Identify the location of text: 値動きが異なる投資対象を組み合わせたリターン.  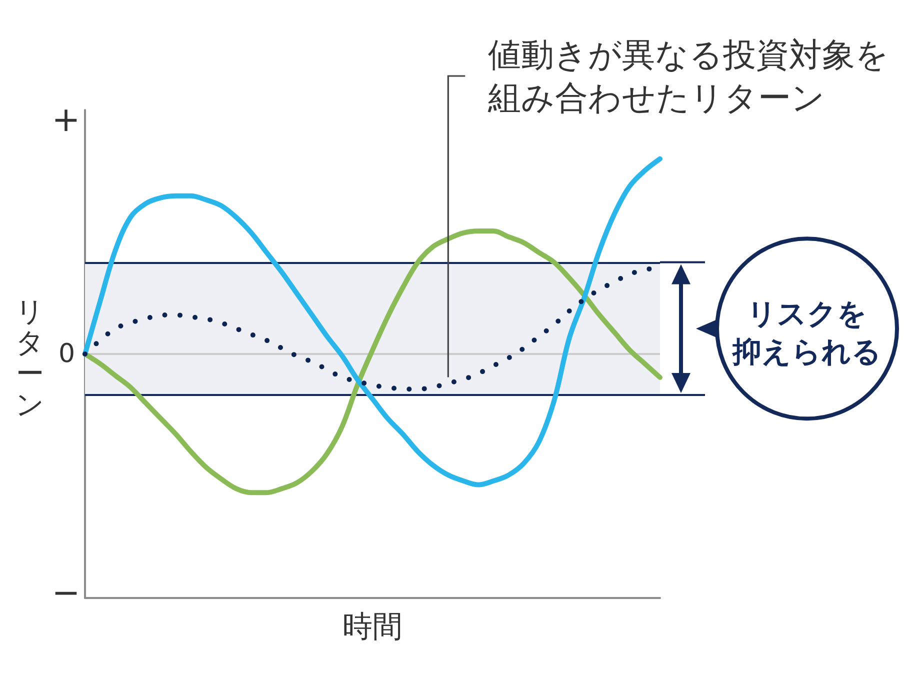
(688, 76).